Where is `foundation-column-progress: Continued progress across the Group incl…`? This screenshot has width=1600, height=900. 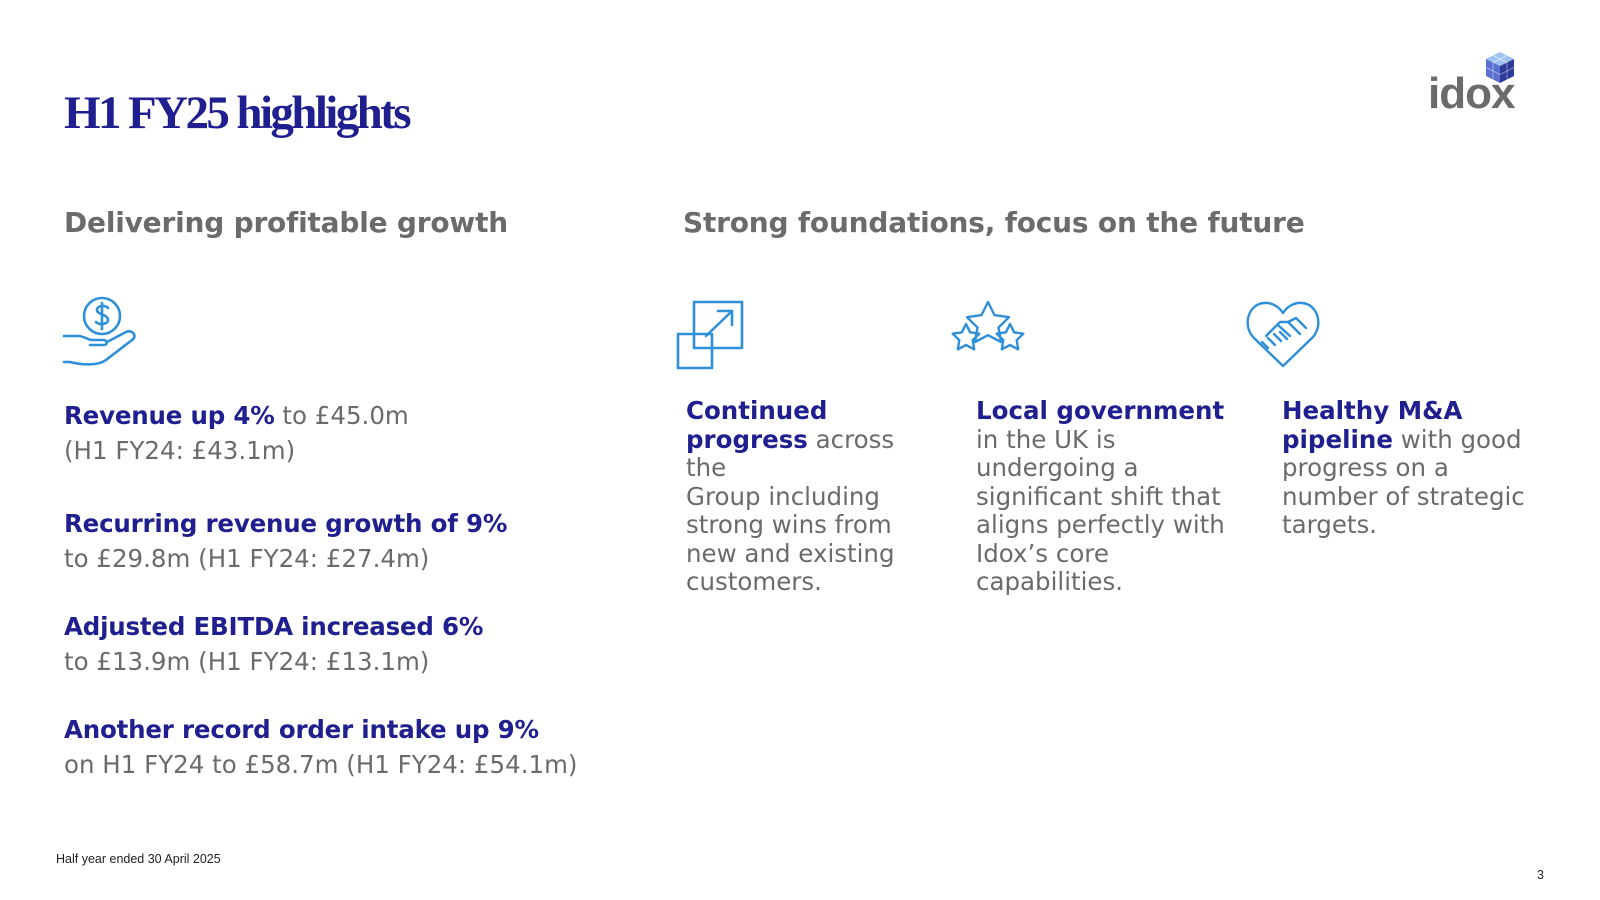 foundation-column-progress: Continued progress across the Group incl… is located at coordinates (811, 496).